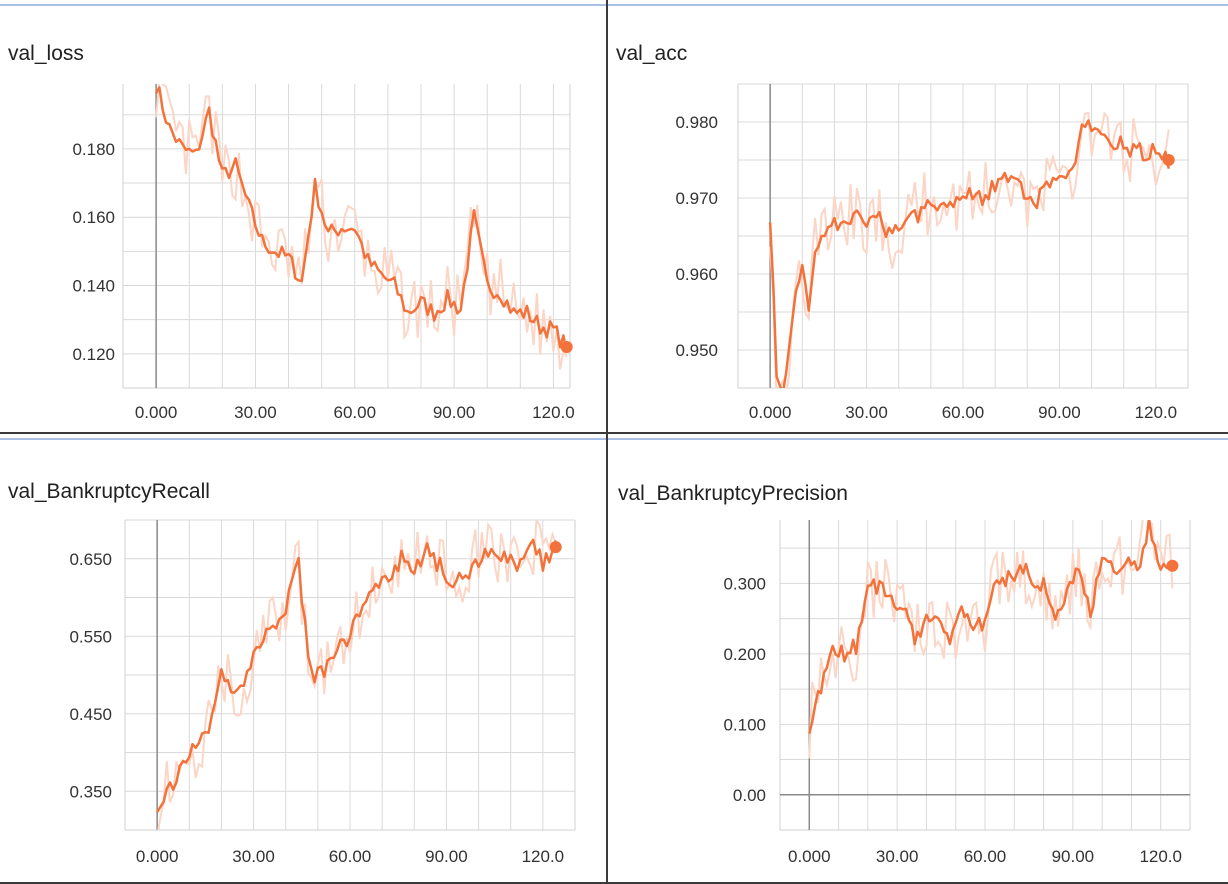  Describe the element at coordinates (744, 583) in the screenshot. I see `y-tick-label: 0.300` at that location.